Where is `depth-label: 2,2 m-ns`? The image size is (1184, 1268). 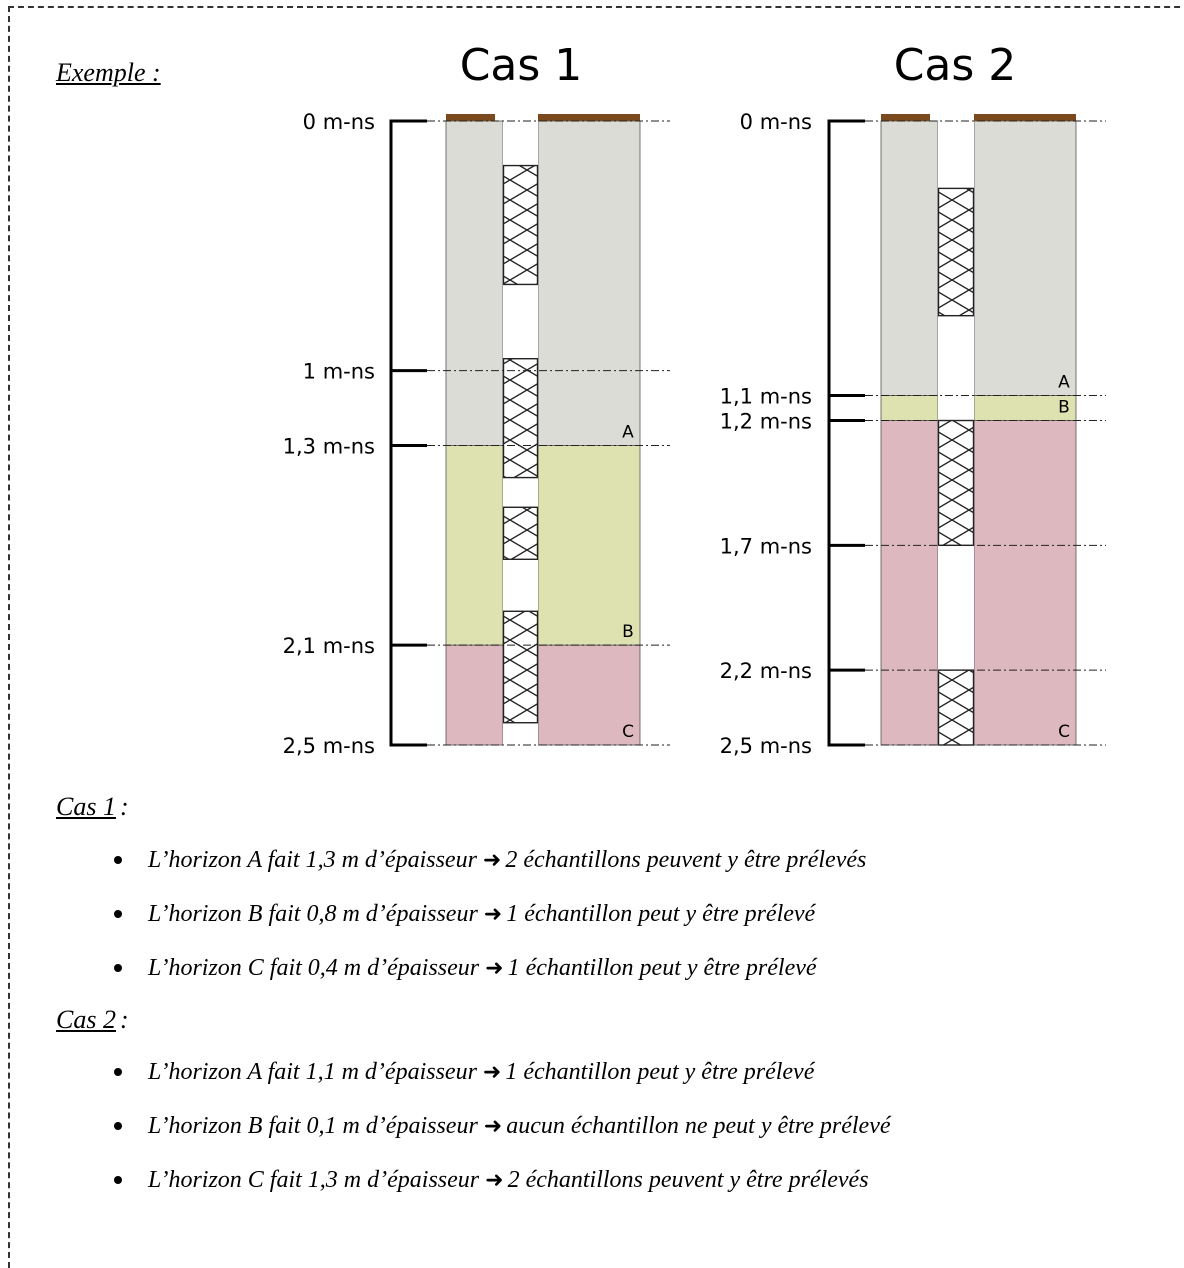
depth-label: 2,2 m-ns is located at coordinates (766, 671).